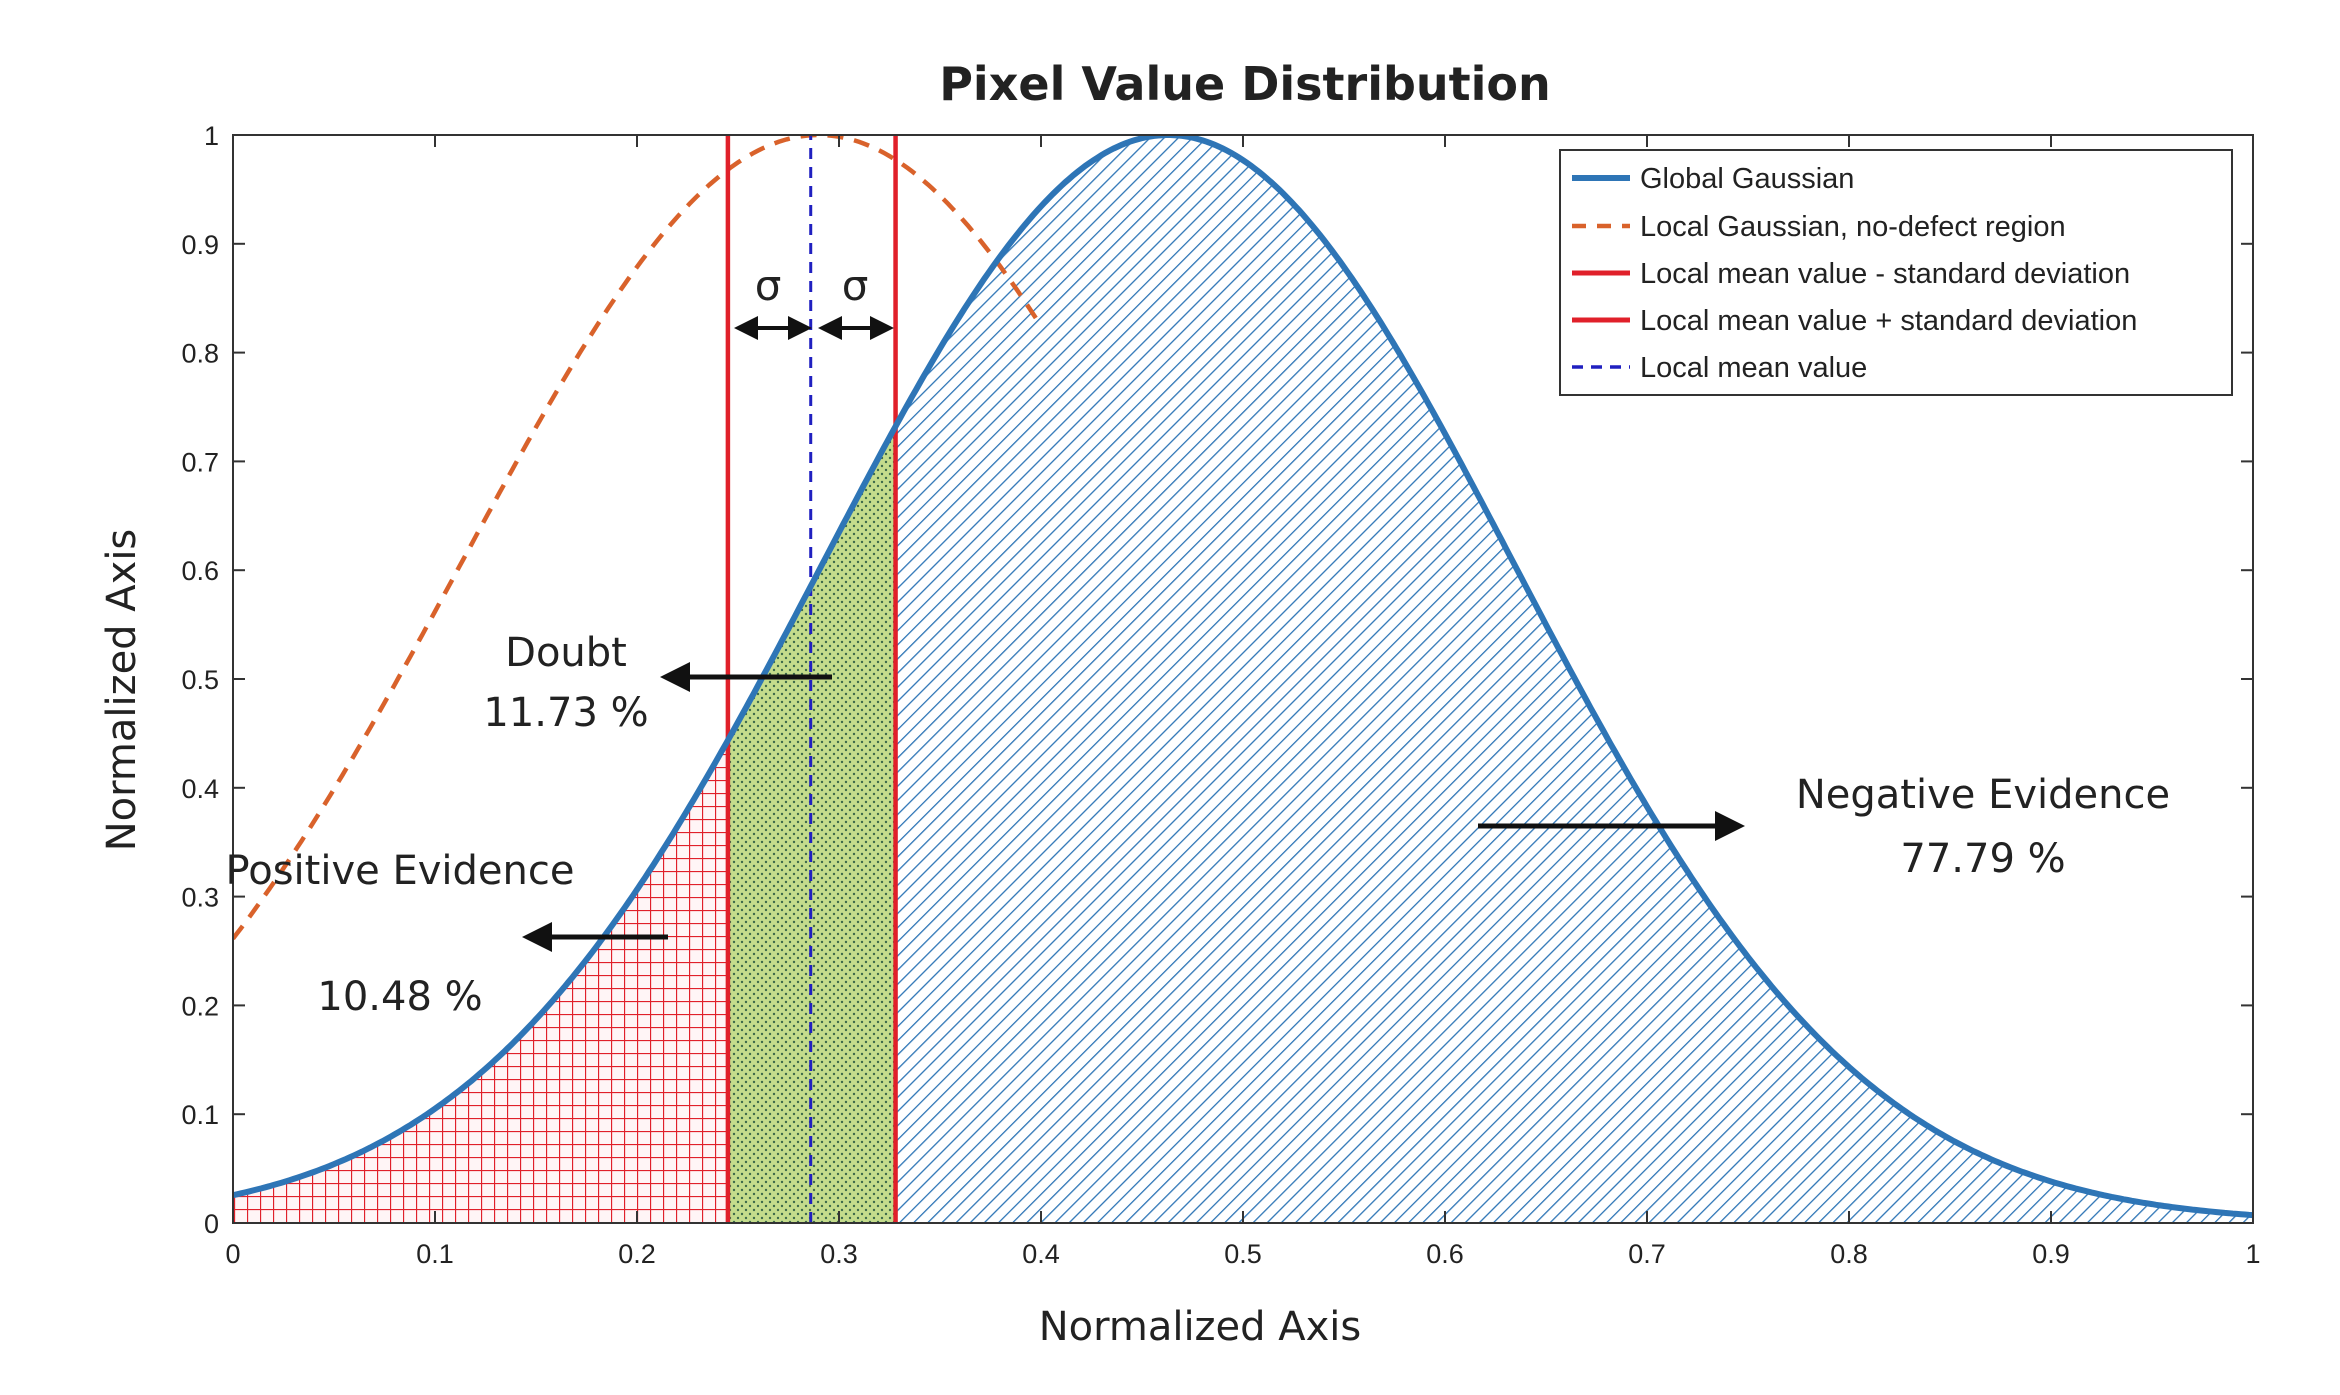 The width and height of the screenshot is (2340, 1395). What do you see at coordinates (232, 1254) in the screenshot?
I see `x-tick-label: 0` at bounding box center [232, 1254].